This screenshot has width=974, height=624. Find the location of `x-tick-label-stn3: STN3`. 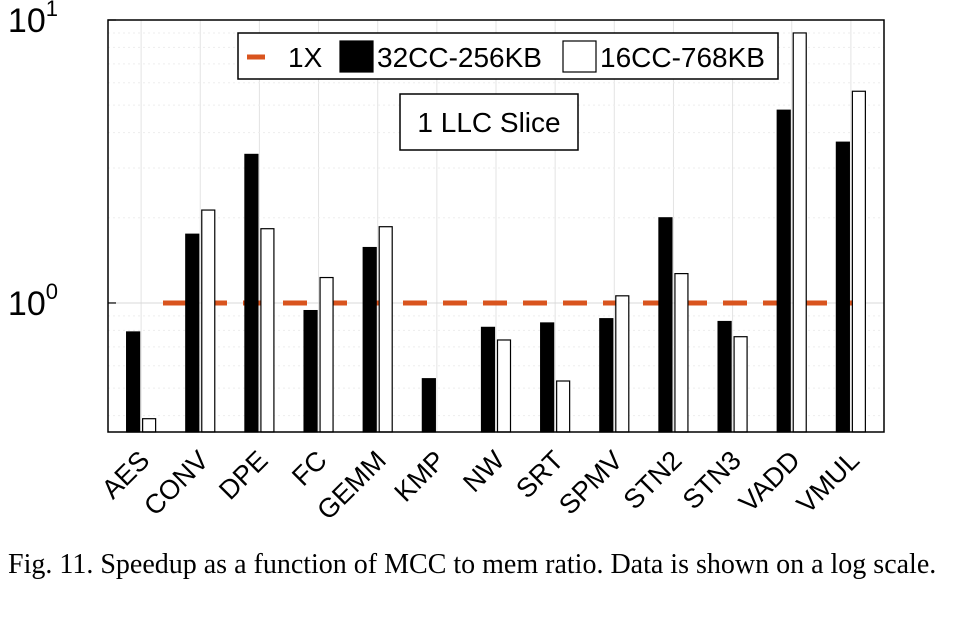

x-tick-label-stn3: STN3 is located at coordinates (712, 480).